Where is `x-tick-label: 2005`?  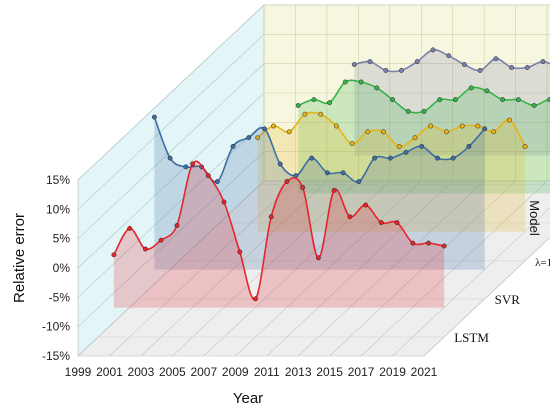
x-tick-label: 2005 is located at coordinates (172, 372).